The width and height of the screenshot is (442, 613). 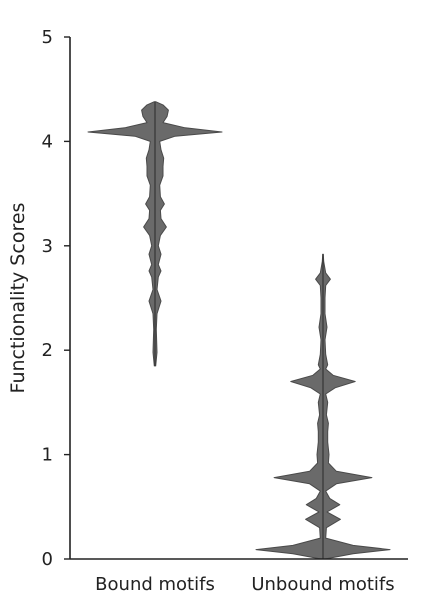 What do you see at coordinates (47, 246) in the screenshot?
I see `y-tick-label: 3` at bounding box center [47, 246].